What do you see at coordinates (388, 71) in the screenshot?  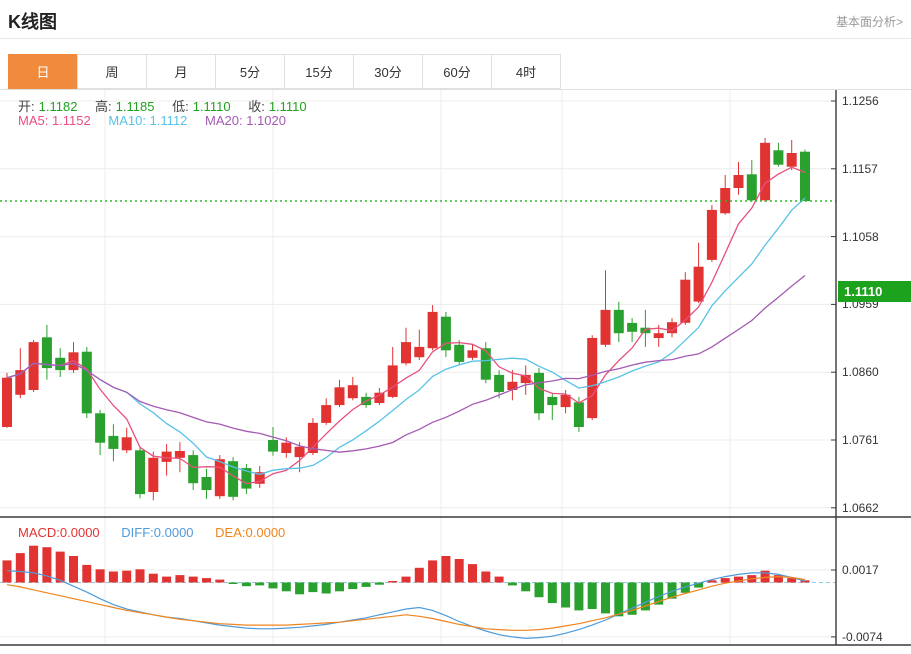 I see `tab-30min: 30分` at bounding box center [388, 71].